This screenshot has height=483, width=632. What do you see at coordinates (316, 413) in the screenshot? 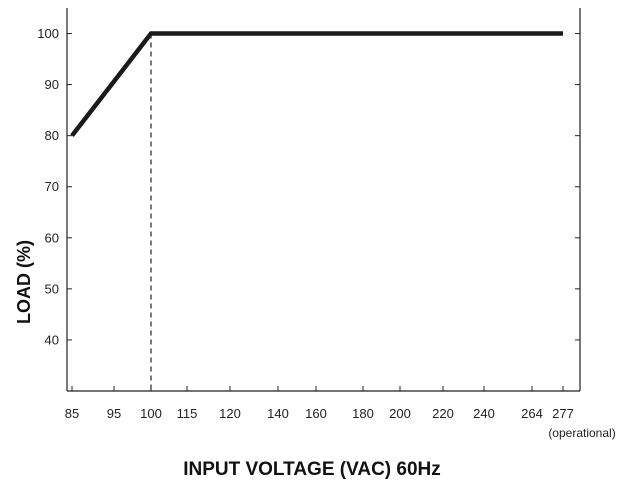
I see `x-tick-label: 160` at bounding box center [316, 413].